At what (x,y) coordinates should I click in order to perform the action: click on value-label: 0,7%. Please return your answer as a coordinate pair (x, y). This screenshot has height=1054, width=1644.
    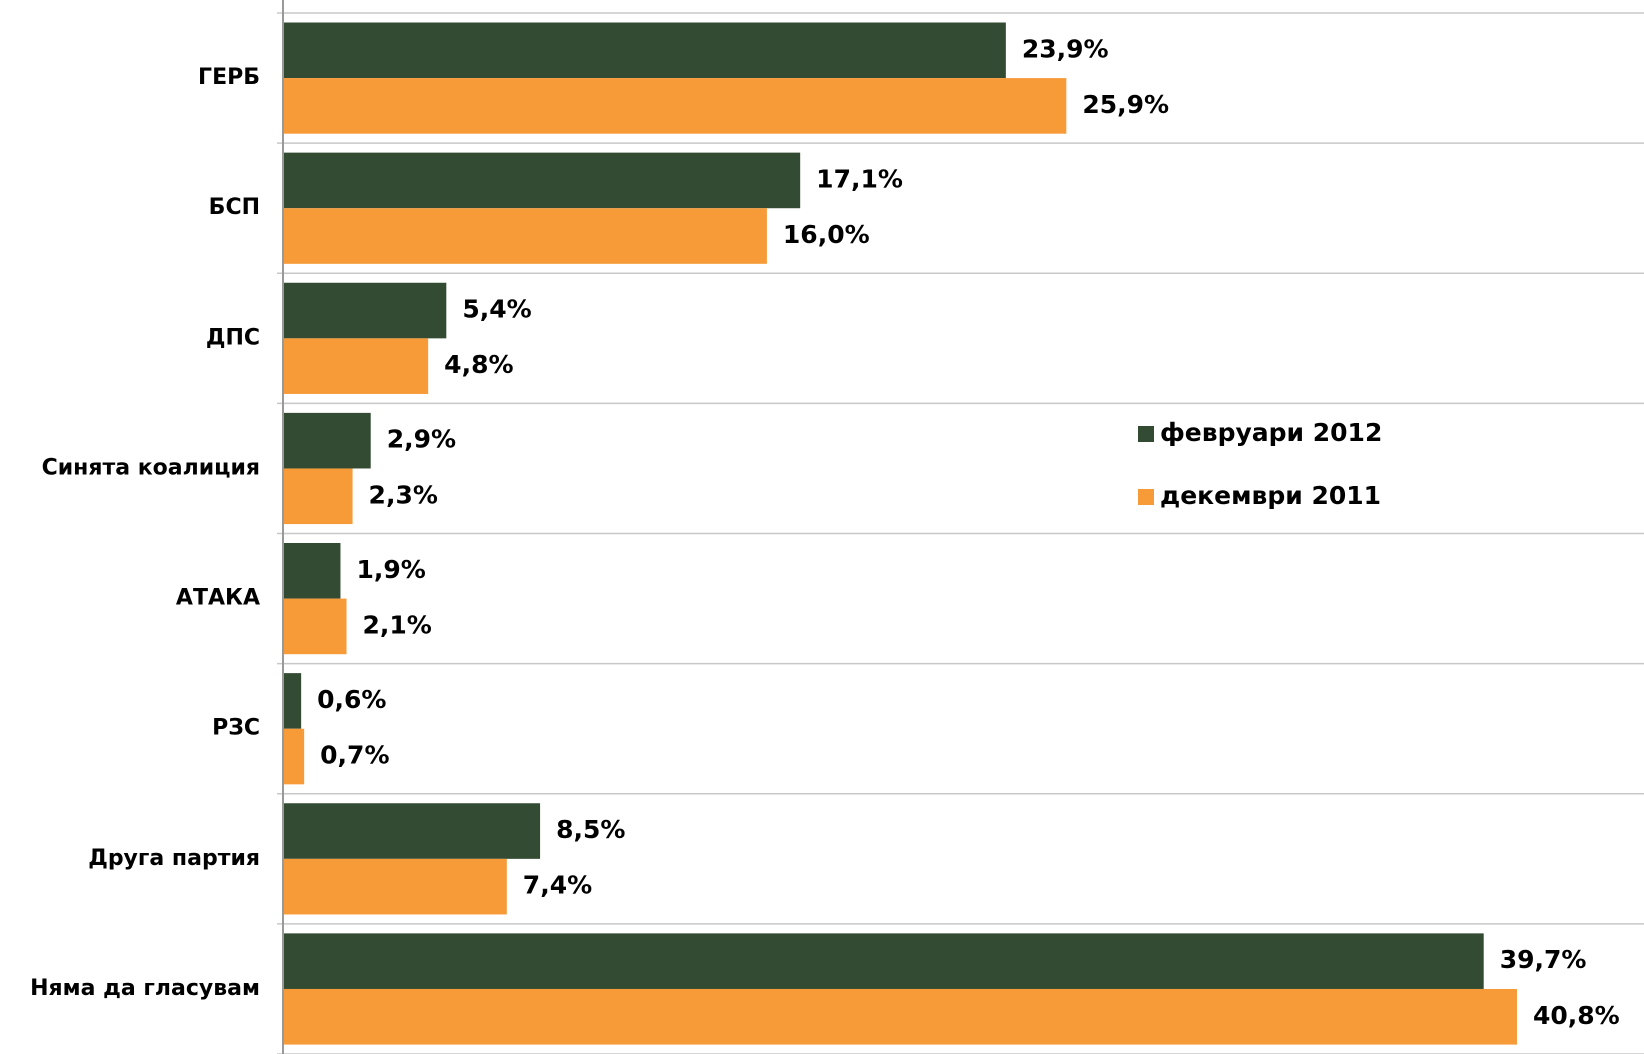
    Looking at the image, I should click on (354, 755).